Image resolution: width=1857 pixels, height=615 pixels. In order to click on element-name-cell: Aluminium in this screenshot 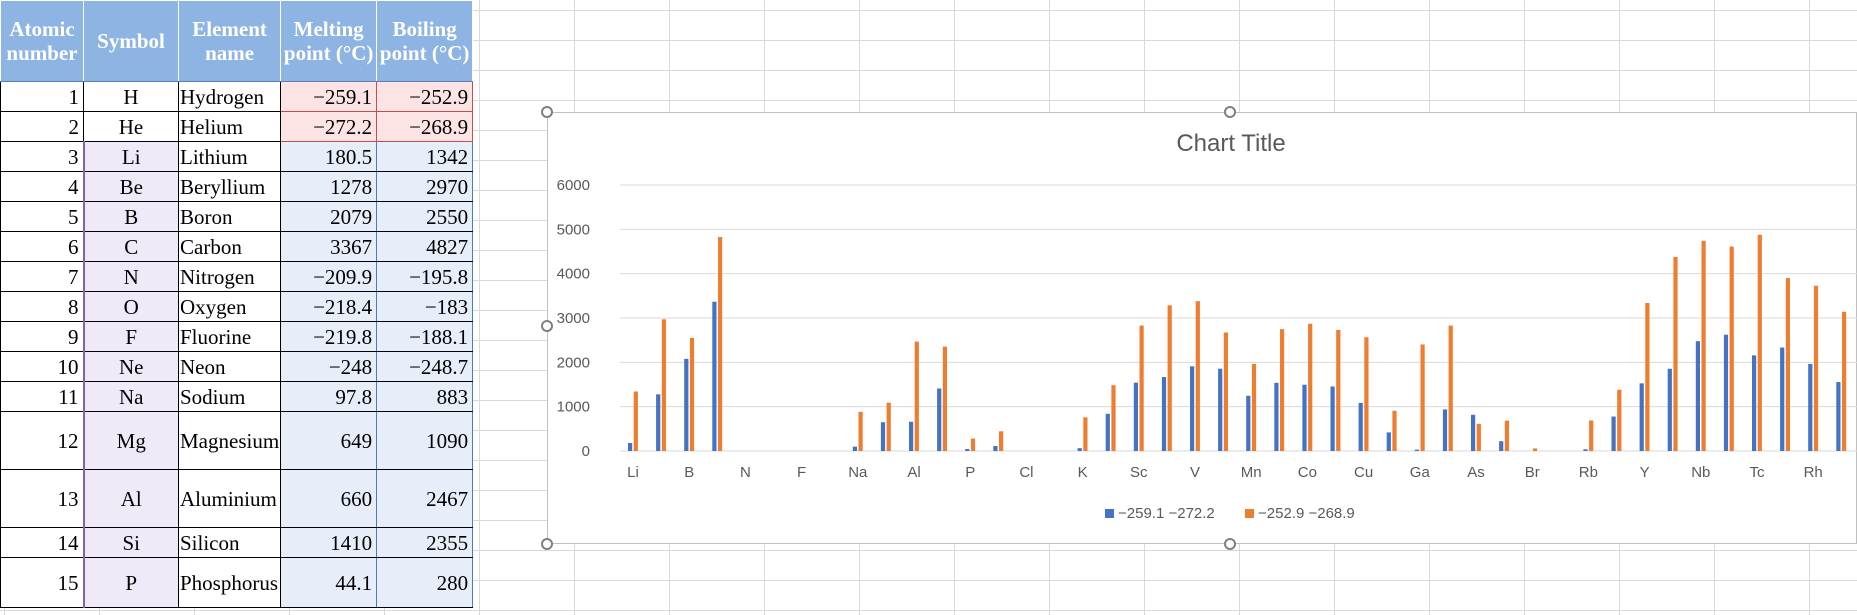, I will do `click(229, 498)`.